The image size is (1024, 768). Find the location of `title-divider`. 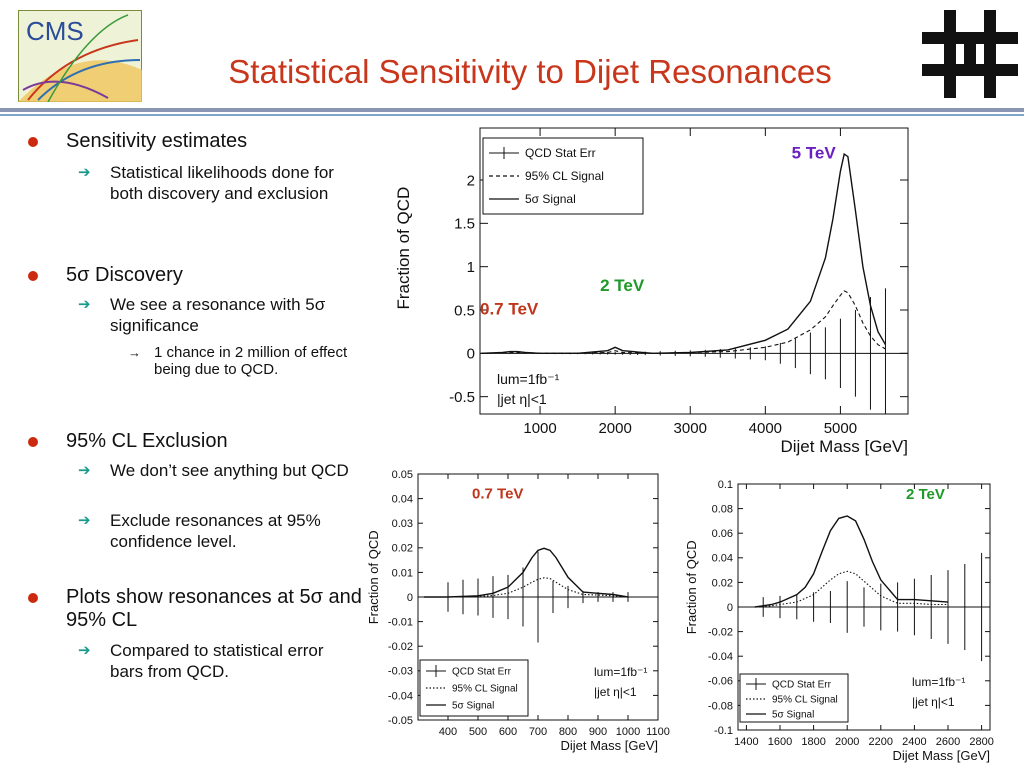

title-divider is located at coordinates (512, 110).